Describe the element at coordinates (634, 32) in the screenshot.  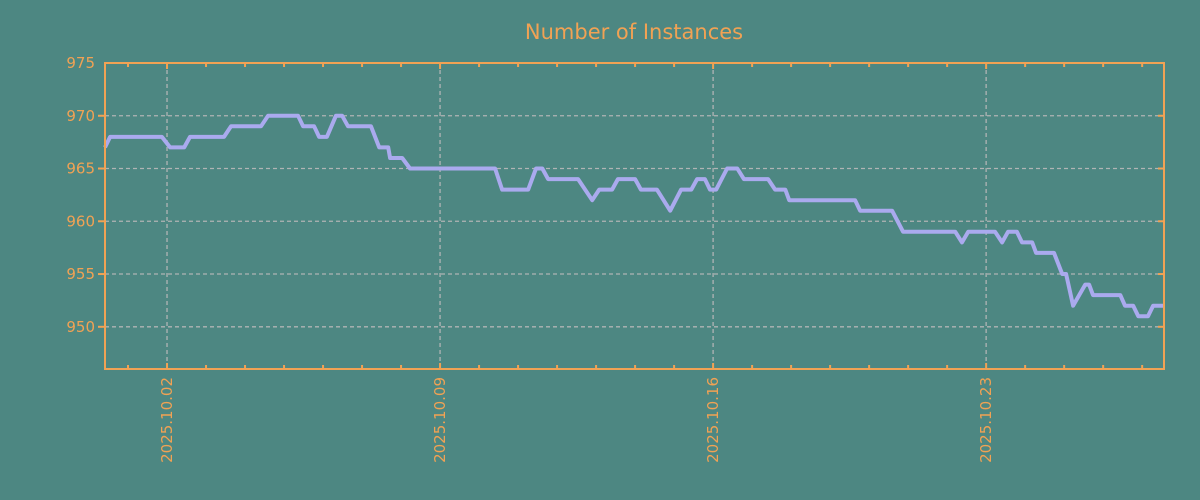
I see `chart-title: Number of Instances` at that location.